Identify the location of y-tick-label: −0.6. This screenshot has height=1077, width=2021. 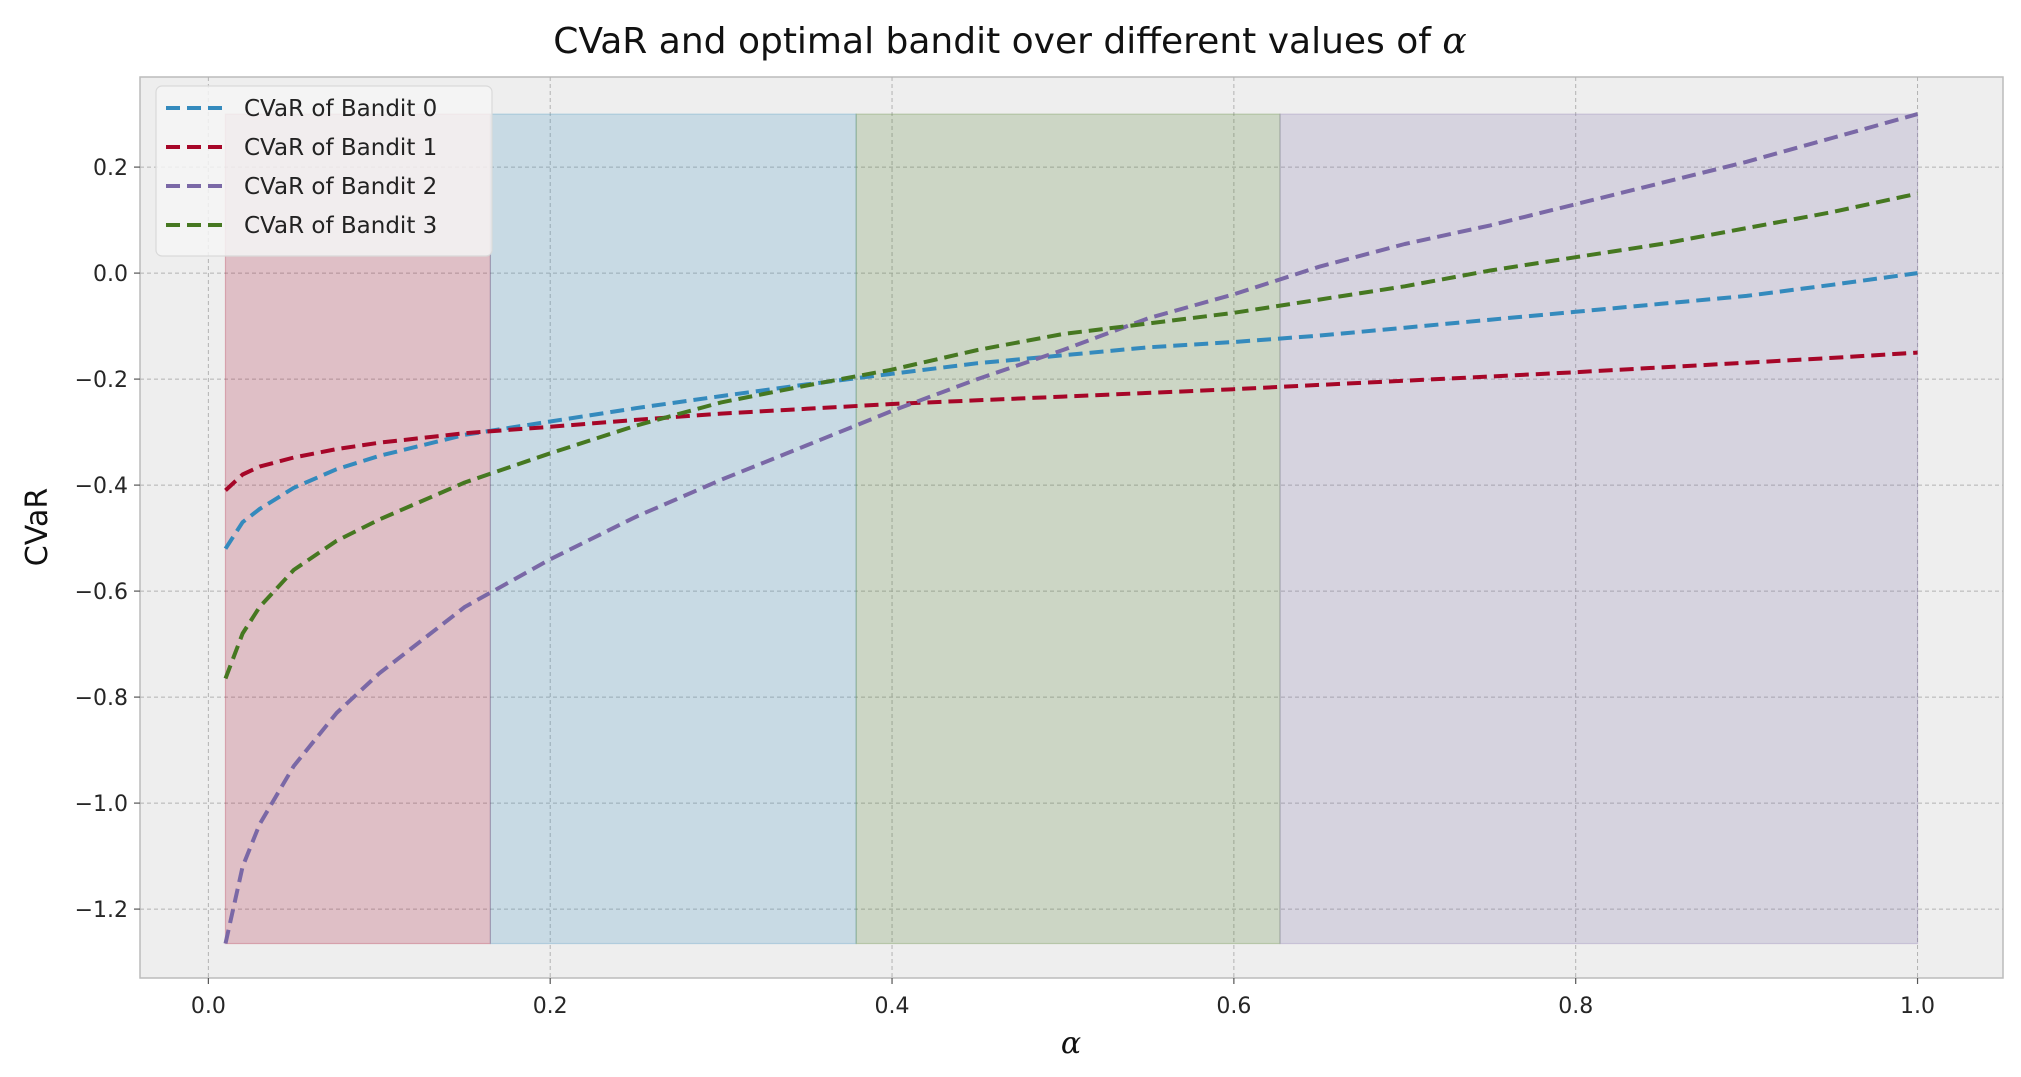
(101, 592).